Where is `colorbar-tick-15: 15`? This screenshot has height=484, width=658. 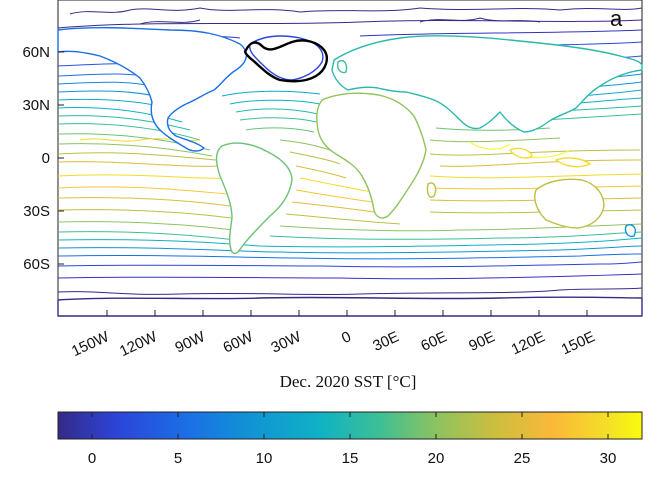
colorbar-tick-15: 15 is located at coordinates (350, 458).